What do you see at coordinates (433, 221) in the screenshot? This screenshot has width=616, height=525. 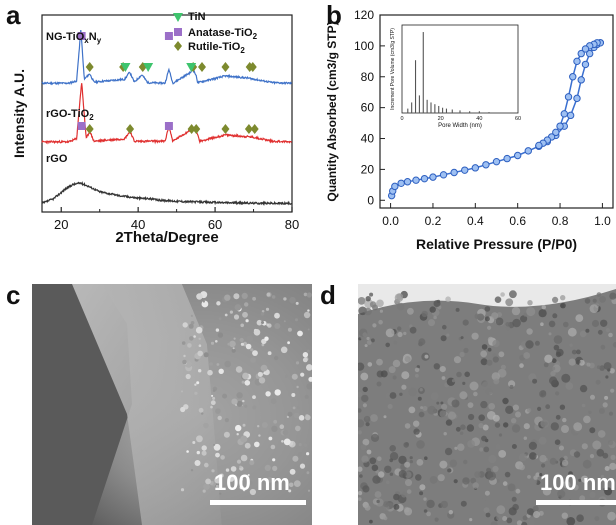 I see `bet-x-tick-label: 0.2` at bounding box center [433, 221].